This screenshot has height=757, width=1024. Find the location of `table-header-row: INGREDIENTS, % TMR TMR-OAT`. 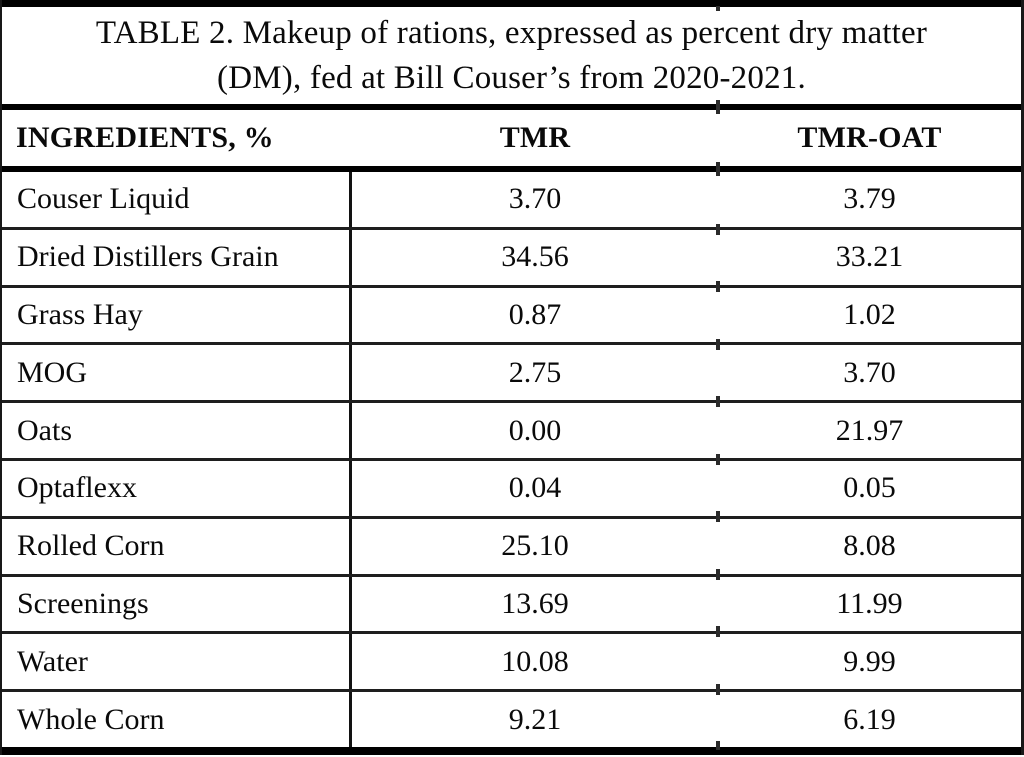

table-header-row: INGREDIENTS, % TMR TMR-OAT is located at coordinates (511, 138).